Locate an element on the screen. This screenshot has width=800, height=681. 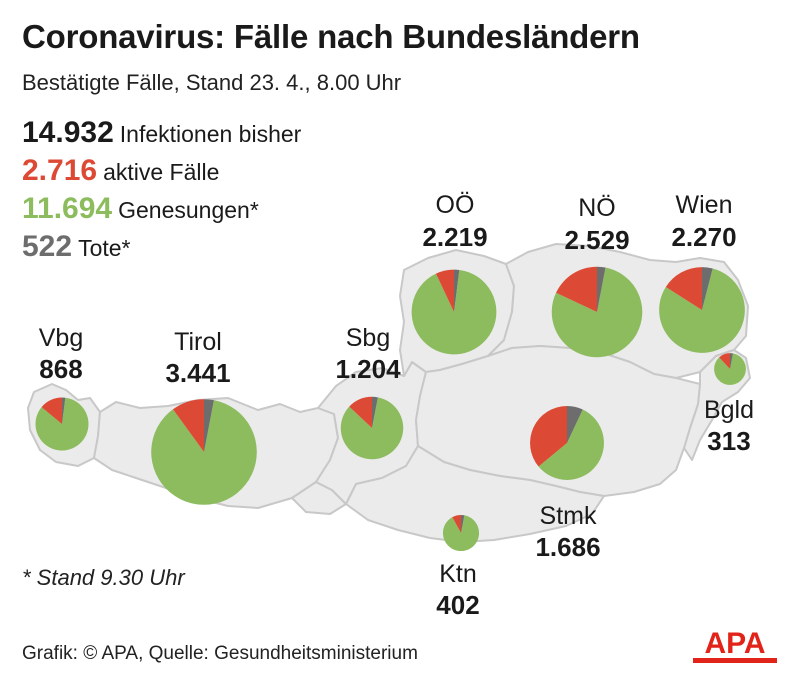
label-ktn-total: 402 is located at coordinates (458, 605).